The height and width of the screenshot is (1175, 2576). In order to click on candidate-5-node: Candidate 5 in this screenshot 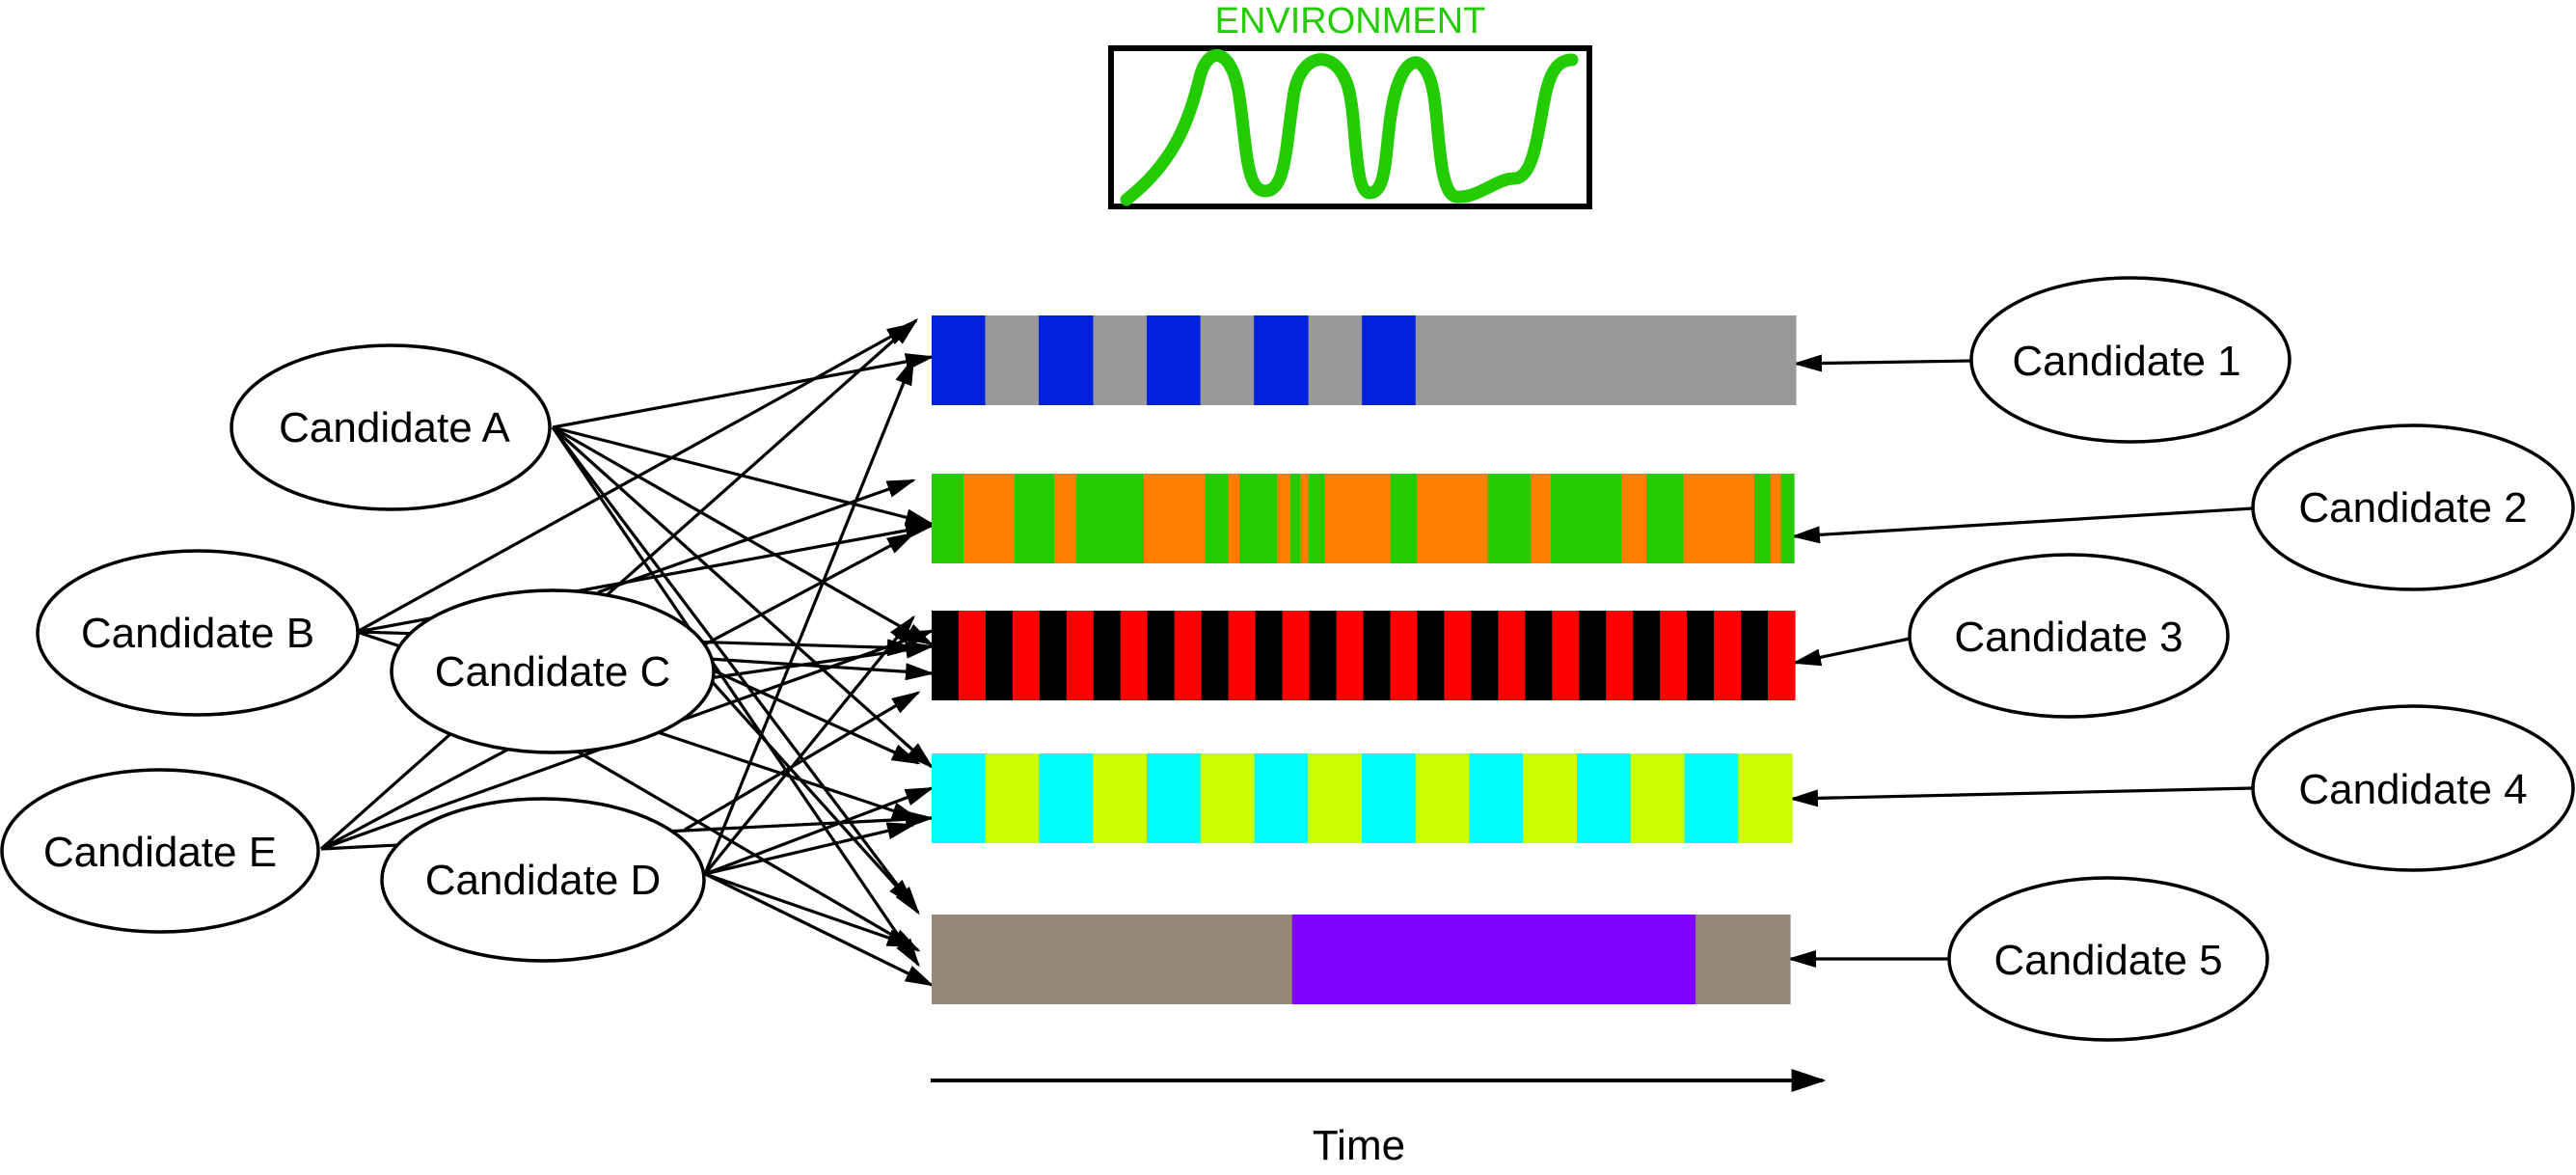, I will do `click(2108, 959)`.